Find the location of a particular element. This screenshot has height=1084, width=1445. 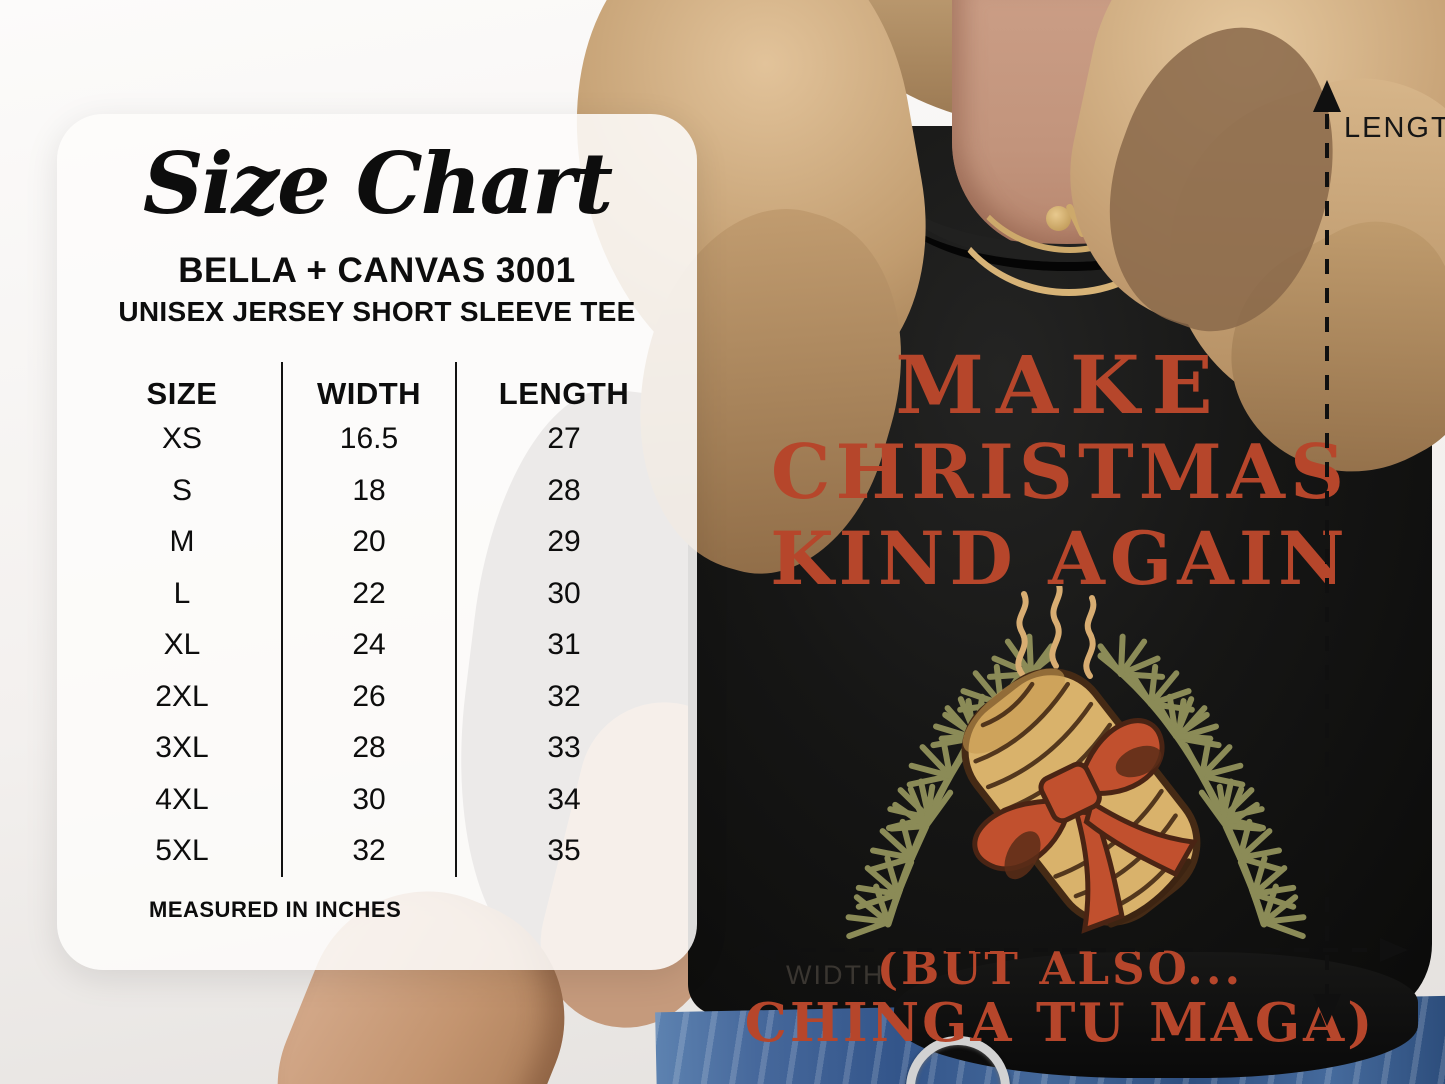

shirt-print-headline: MAKE CHRISTMAS KIND AGAIN is located at coordinates (1060, 470).